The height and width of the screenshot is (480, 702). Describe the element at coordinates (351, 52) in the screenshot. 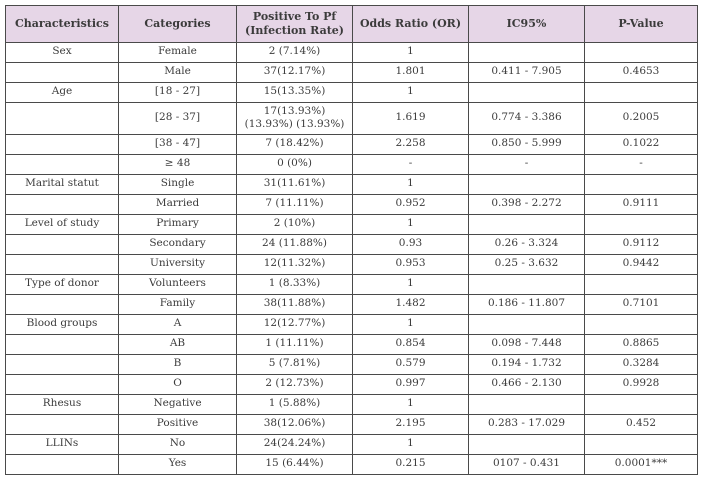

I see `table-row: Sex Female 2 (7.14%) 1` at that location.